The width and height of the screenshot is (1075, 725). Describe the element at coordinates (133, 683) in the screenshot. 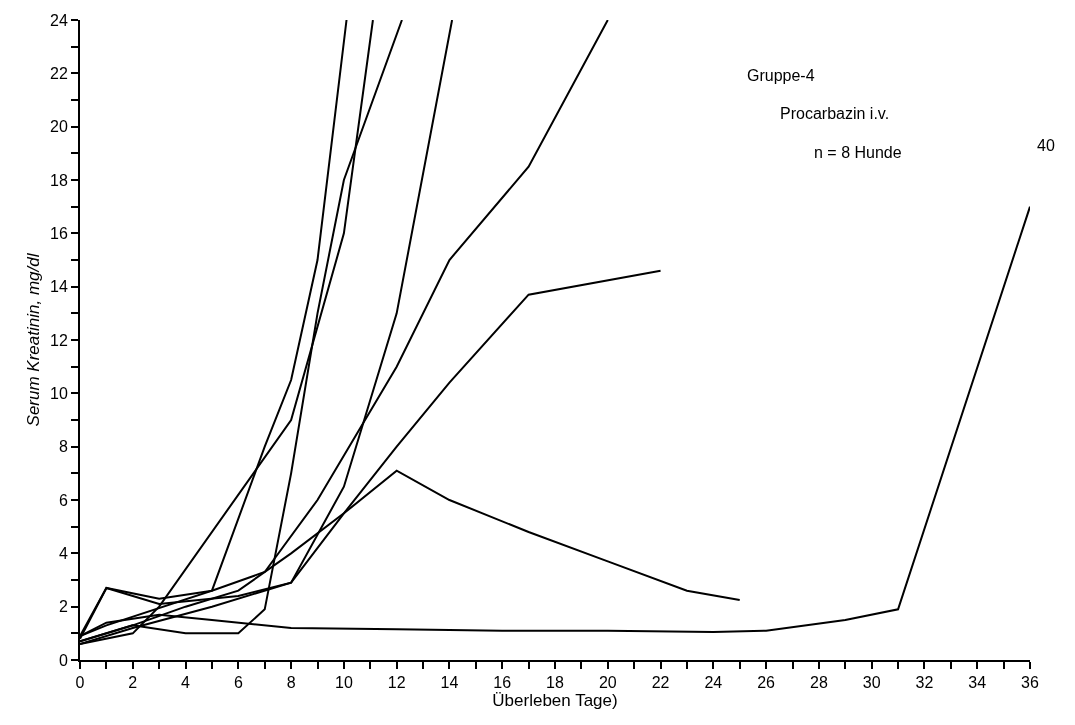

I see `x-tick-label: 2` at that location.